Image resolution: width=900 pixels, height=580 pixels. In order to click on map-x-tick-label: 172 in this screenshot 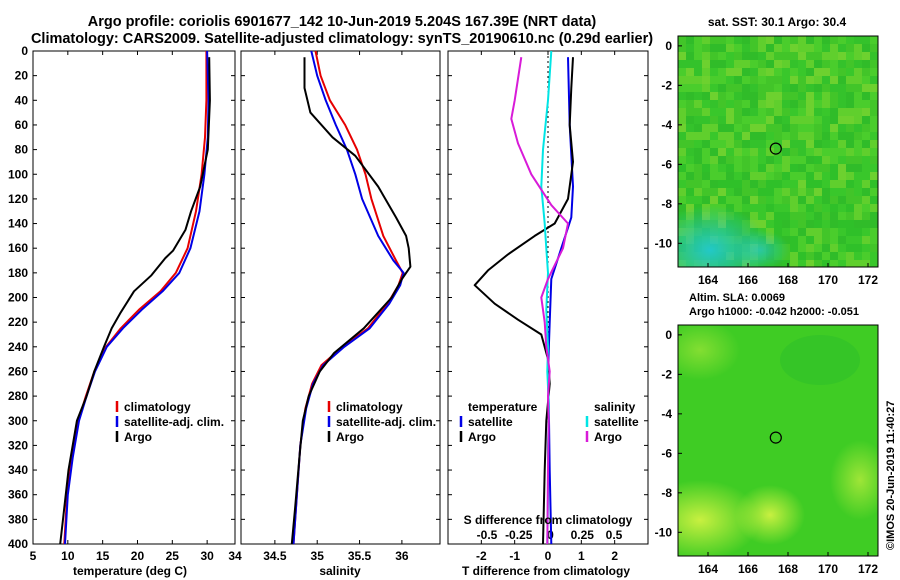, I will do `click(868, 569)`.